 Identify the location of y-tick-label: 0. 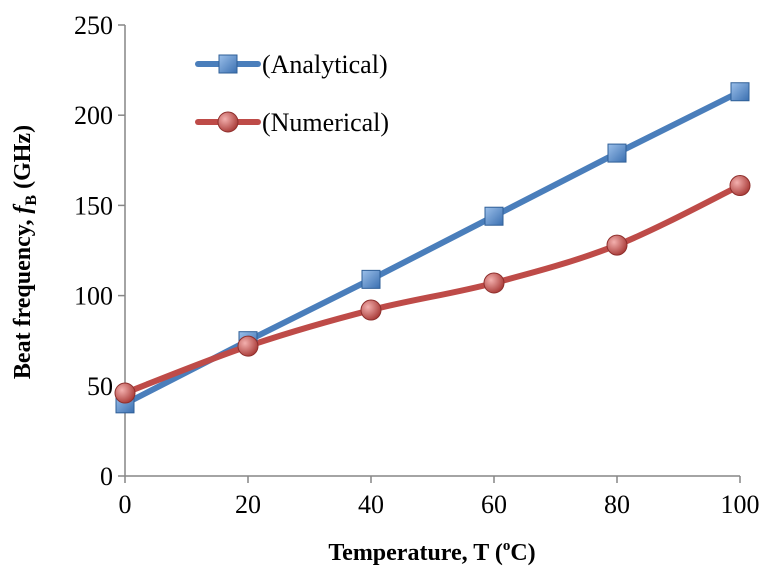
(106, 476).